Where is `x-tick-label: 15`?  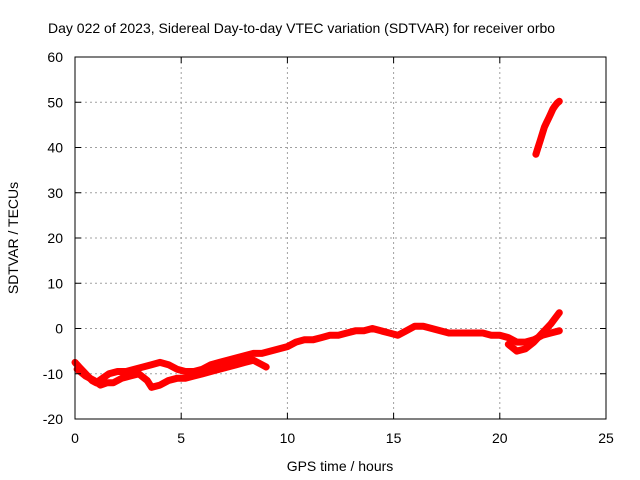
x-tick-label: 15 is located at coordinates (394, 438).